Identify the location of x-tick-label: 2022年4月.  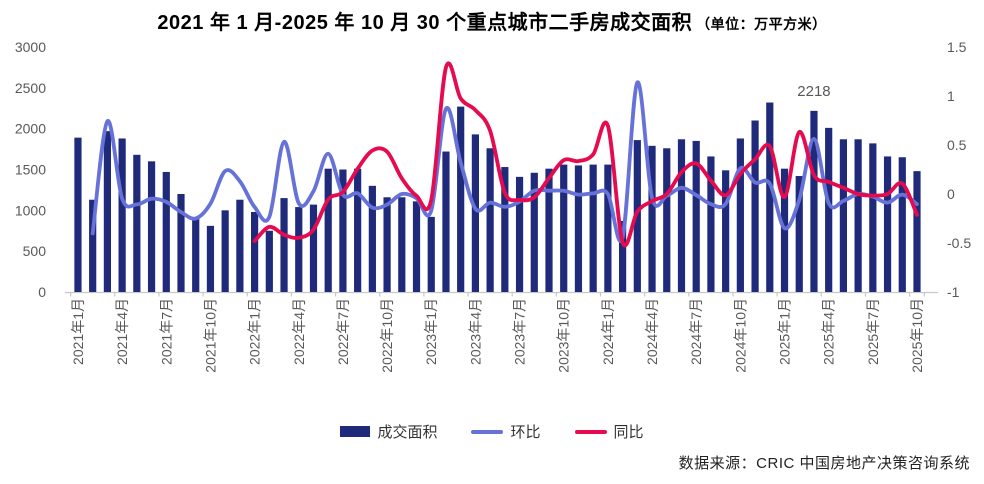
(299, 331).